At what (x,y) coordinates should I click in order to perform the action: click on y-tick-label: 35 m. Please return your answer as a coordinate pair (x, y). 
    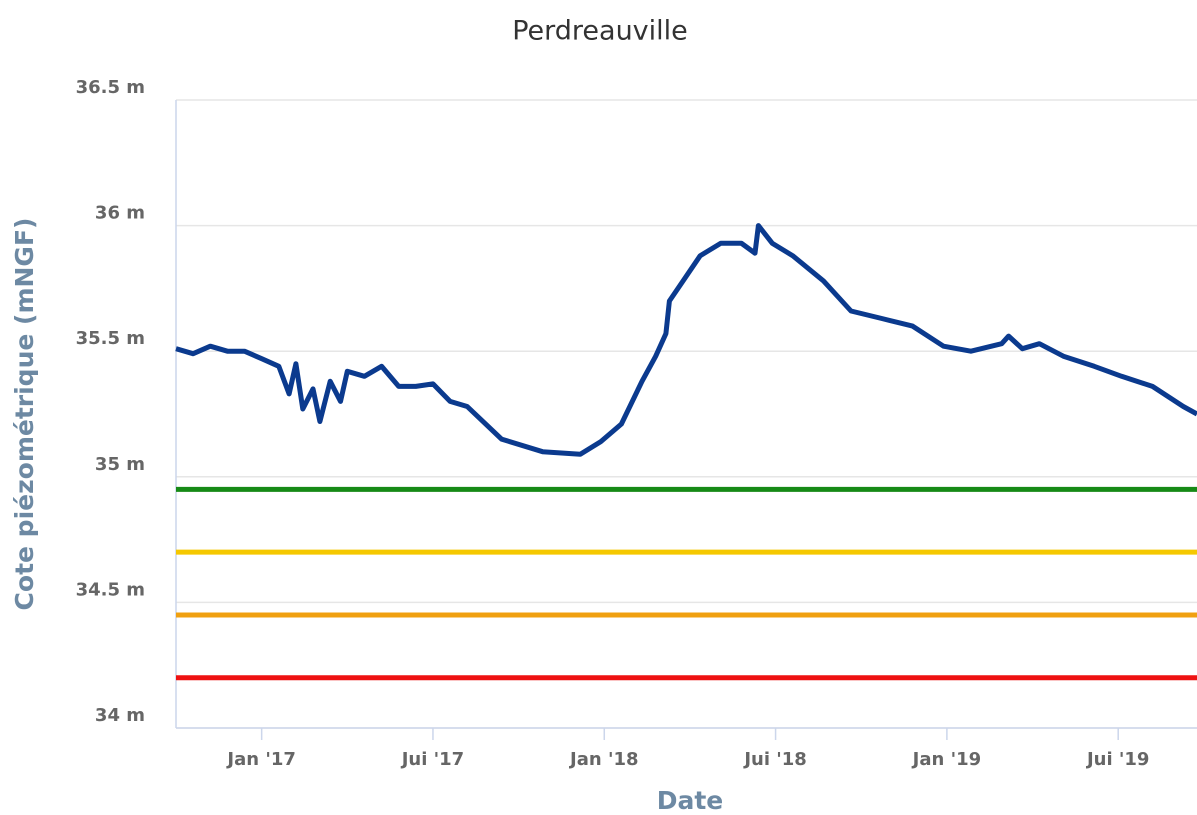
    Looking at the image, I should click on (120, 464).